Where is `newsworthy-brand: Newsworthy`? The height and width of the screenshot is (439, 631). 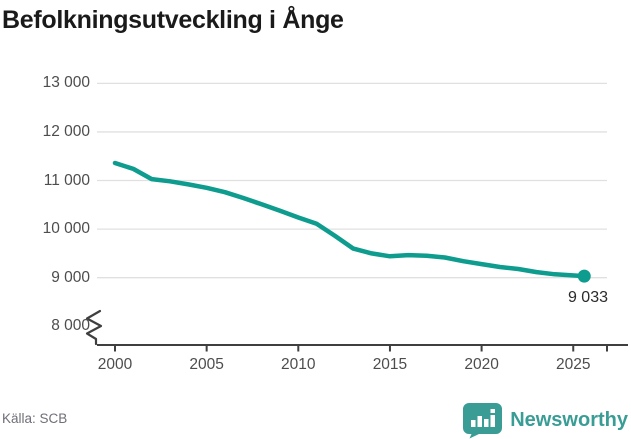 newsworthy-brand: Newsworthy is located at coordinates (545, 420).